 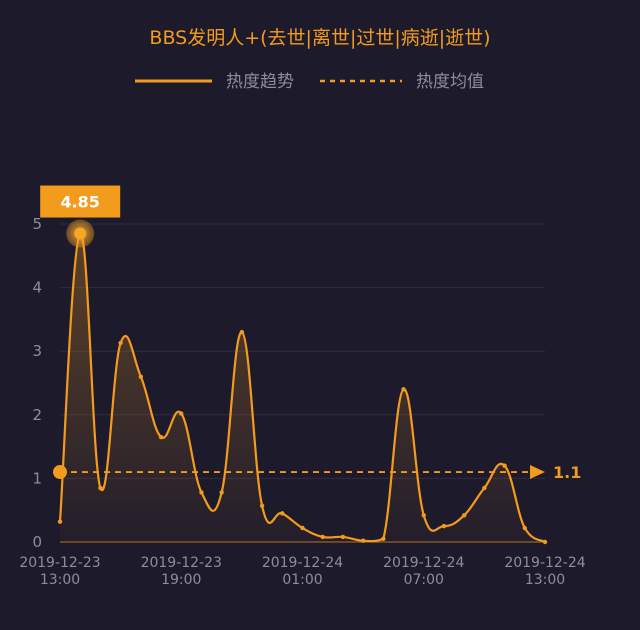 I want to click on legend-mean-label: 热度均值, so click(x=450, y=82).